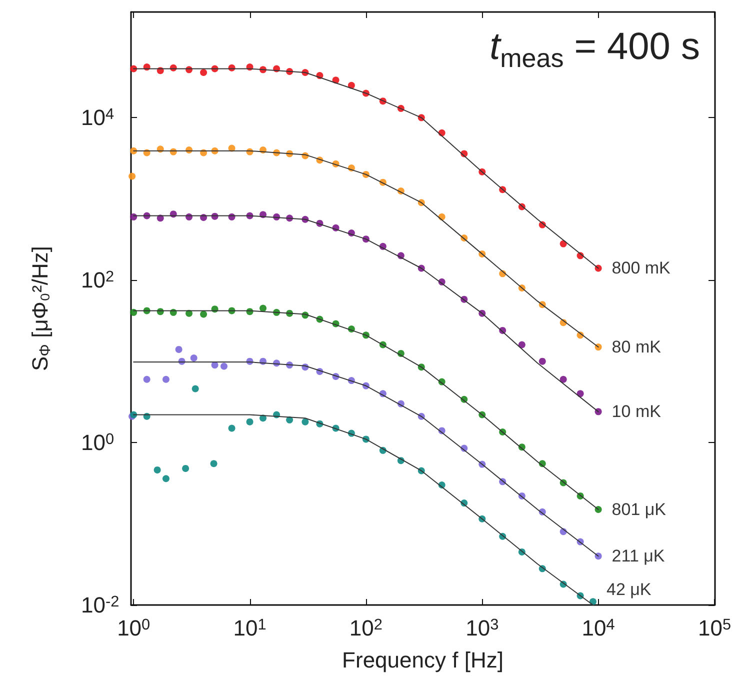 Image resolution: width=742 pixels, height=699 pixels. I want to click on series-label: 800 mK, so click(642, 268).